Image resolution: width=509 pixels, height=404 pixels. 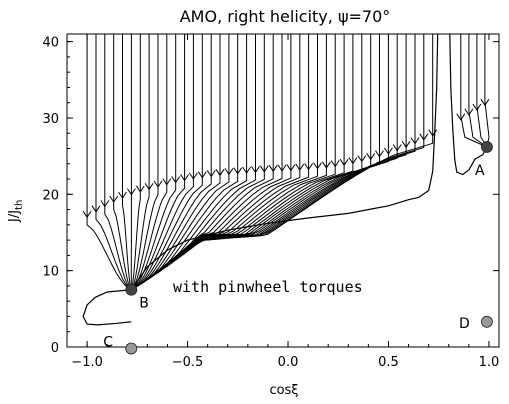 I want to click on x-tick-label: −0.5, so click(x=188, y=362).